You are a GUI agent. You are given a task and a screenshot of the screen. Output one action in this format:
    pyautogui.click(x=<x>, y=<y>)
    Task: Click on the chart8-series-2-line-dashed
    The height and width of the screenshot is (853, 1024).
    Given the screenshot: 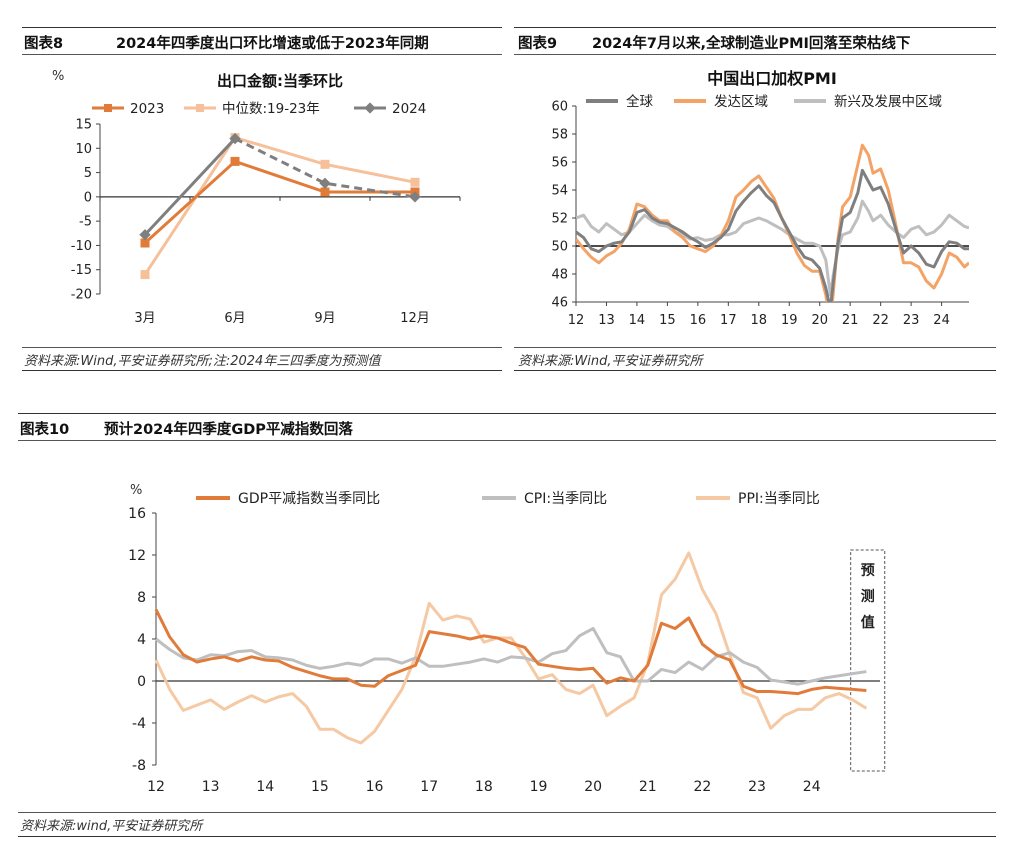 What is the action you would take?
    pyautogui.click(x=325, y=168)
    